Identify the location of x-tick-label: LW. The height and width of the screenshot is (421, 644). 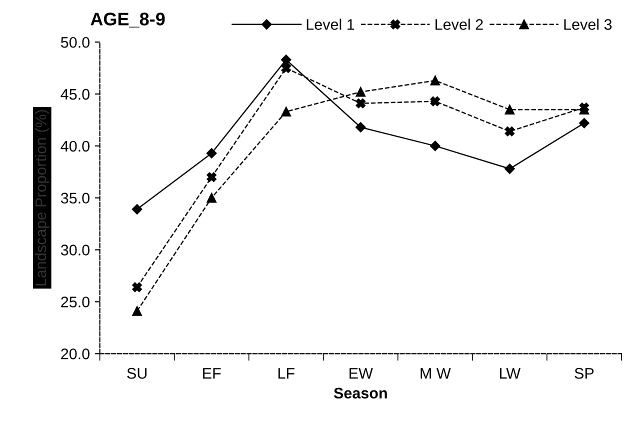
(510, 373).